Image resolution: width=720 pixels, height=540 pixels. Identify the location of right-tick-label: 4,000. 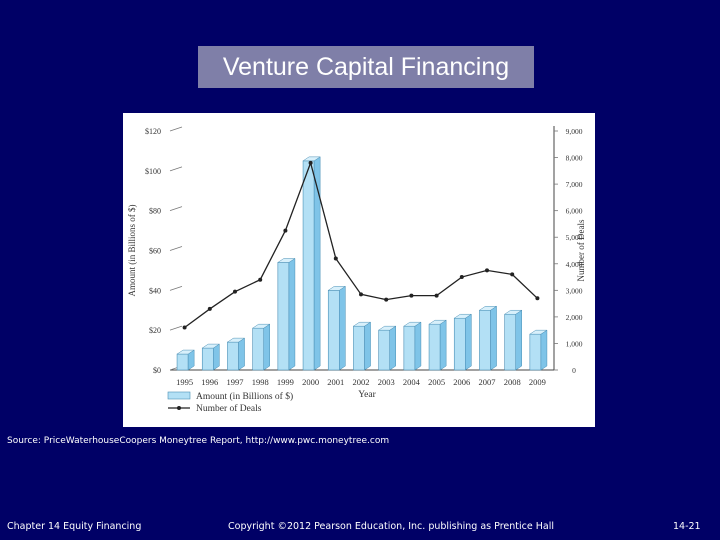
(574, 264).